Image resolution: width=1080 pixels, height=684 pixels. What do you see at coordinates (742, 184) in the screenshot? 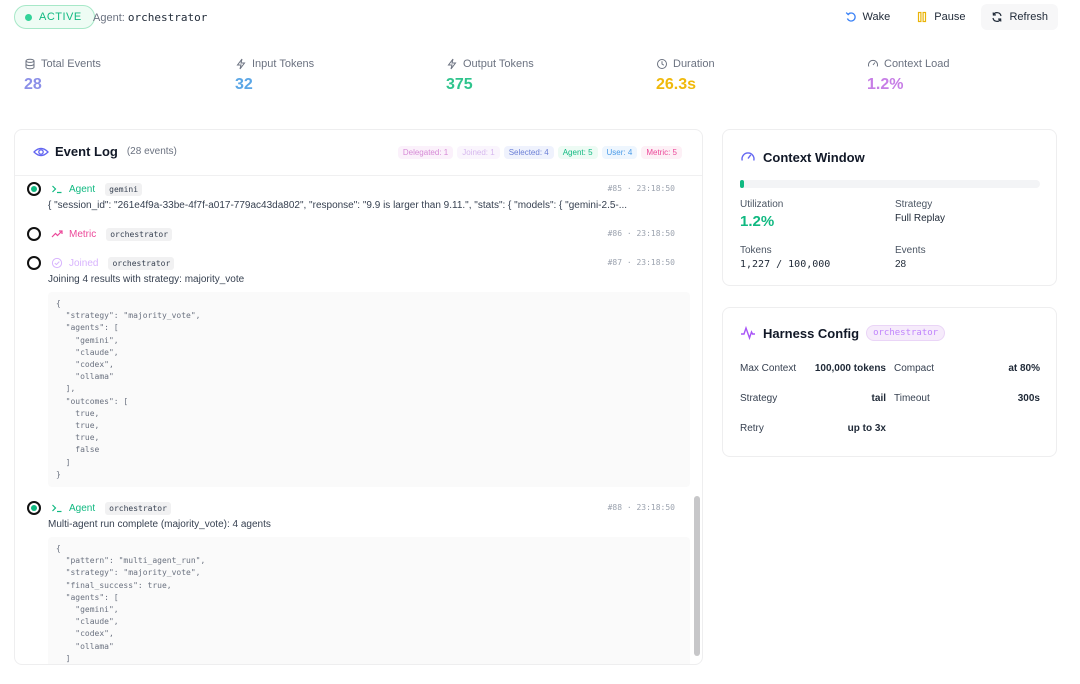
I see `utilization-progress-fill` at bounding box center [742, 184].